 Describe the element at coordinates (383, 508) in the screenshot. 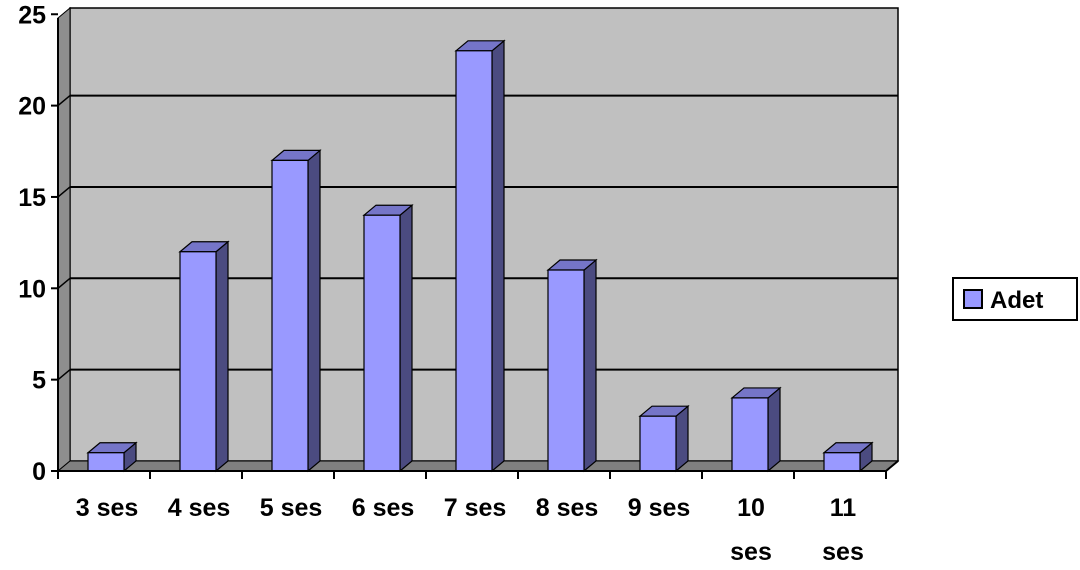

I see `x-tick-label: 6 ses` at that location.